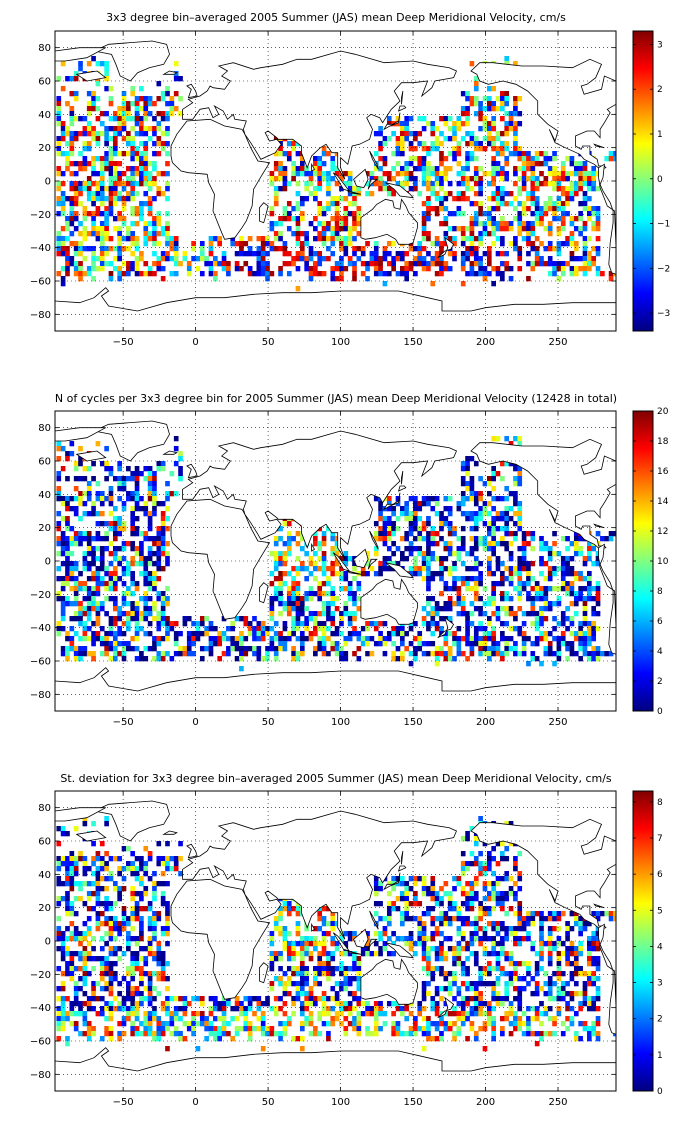 The width and height of the screenshot is (696, 1140). I want to click on coastline, so click(264, 593).